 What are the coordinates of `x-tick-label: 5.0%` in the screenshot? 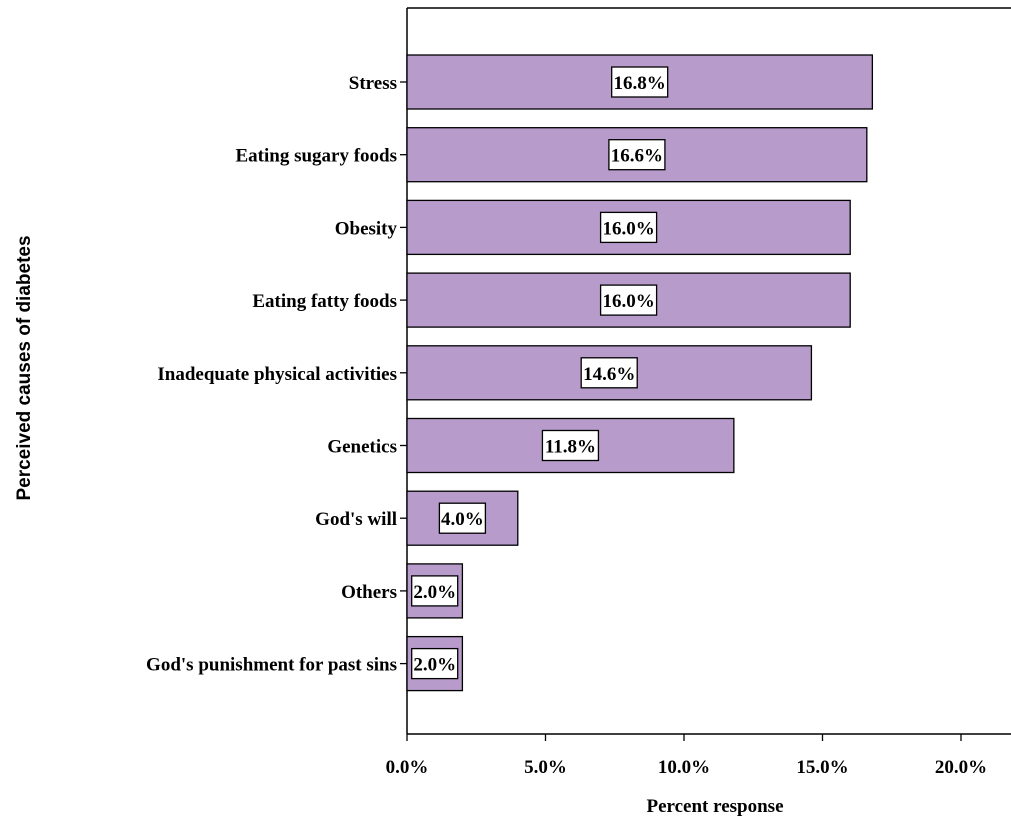 It's located at (545, 767).